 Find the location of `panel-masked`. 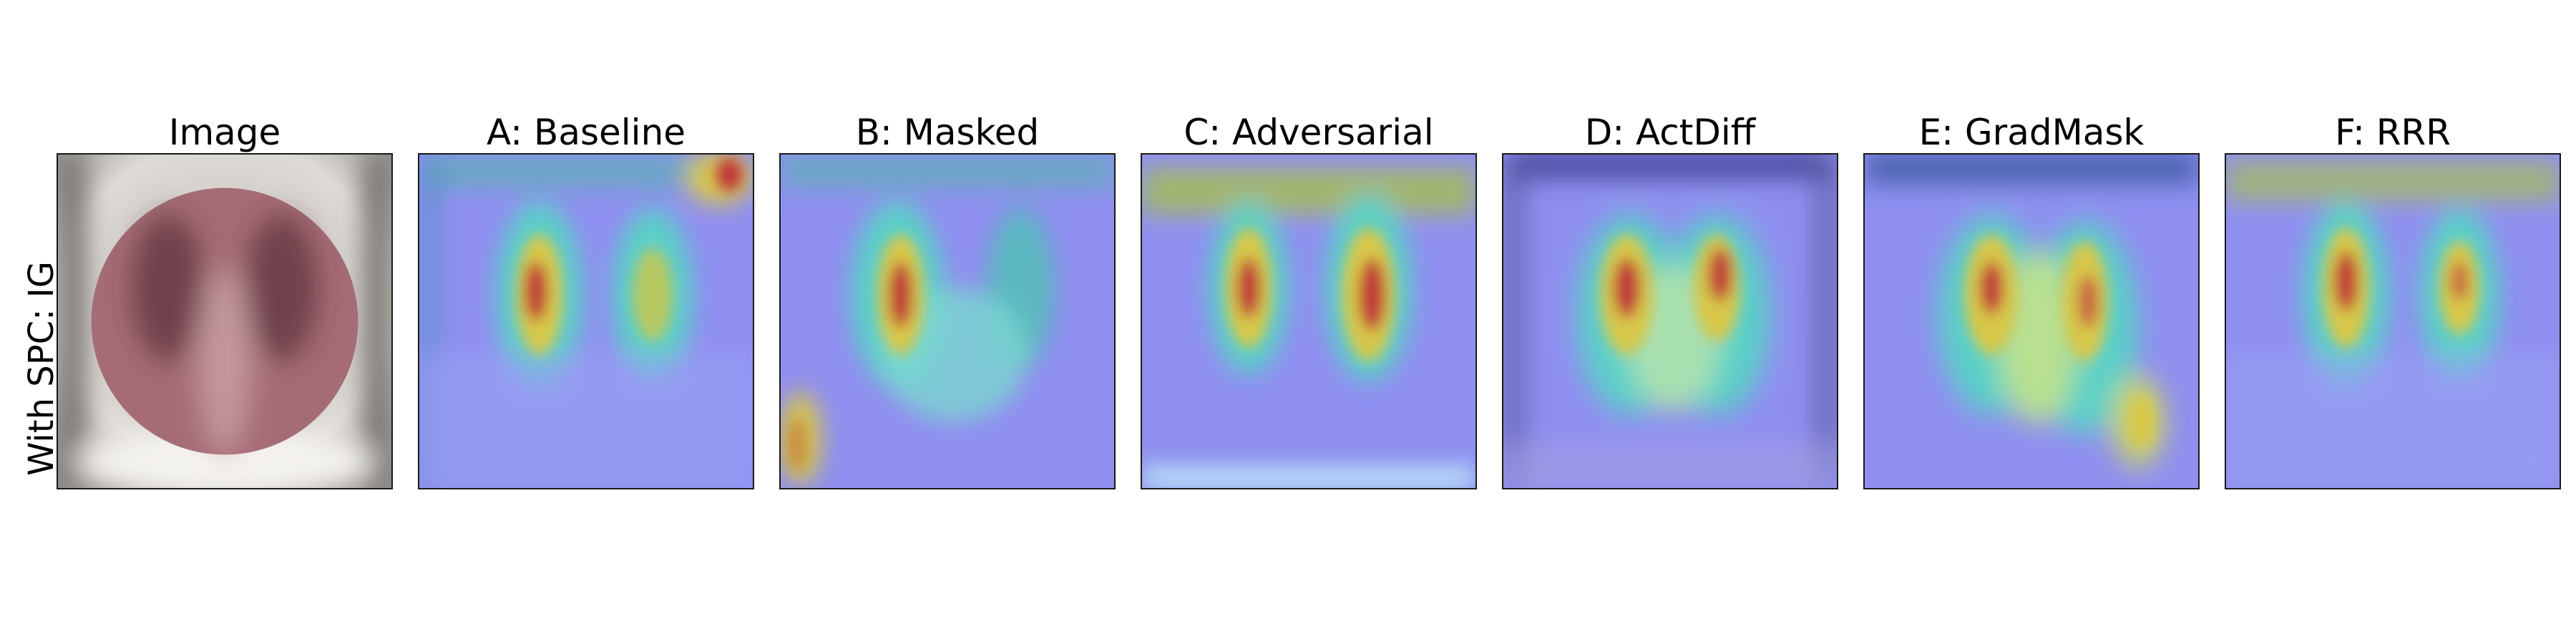

panel-masked is located at coordinates (947, 321).